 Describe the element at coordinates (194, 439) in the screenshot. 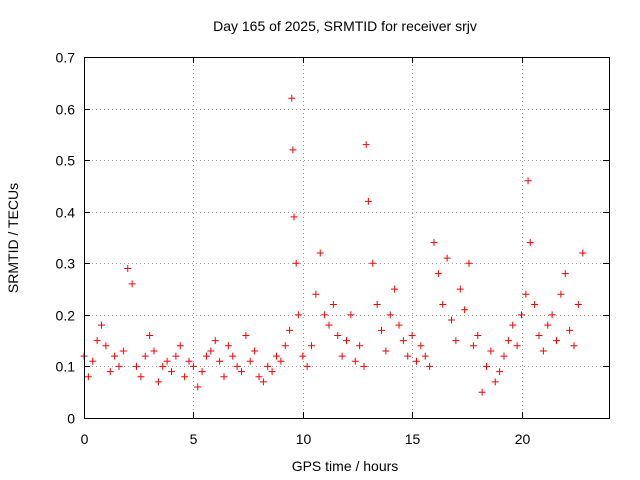

I see `x-tick-label: 5` at that location.